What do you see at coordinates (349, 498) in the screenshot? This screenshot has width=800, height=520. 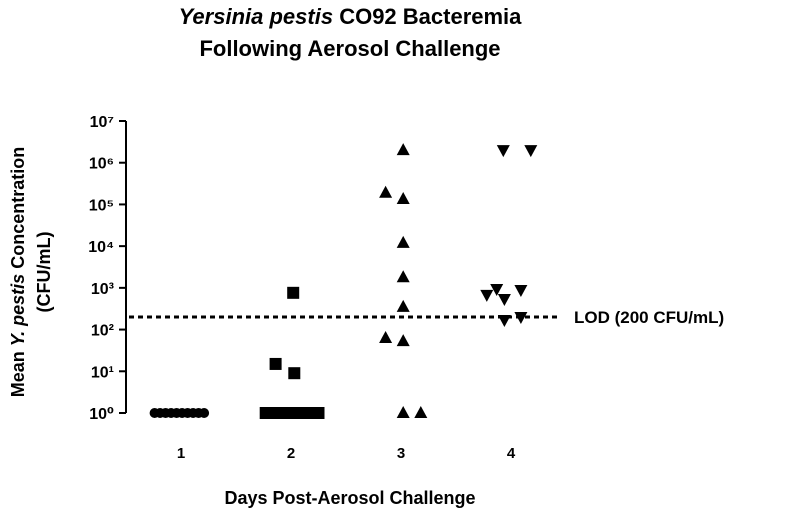 I see `x-axis-label: Days Post-Aerosol Challenge` at bounding box center [349, 498].